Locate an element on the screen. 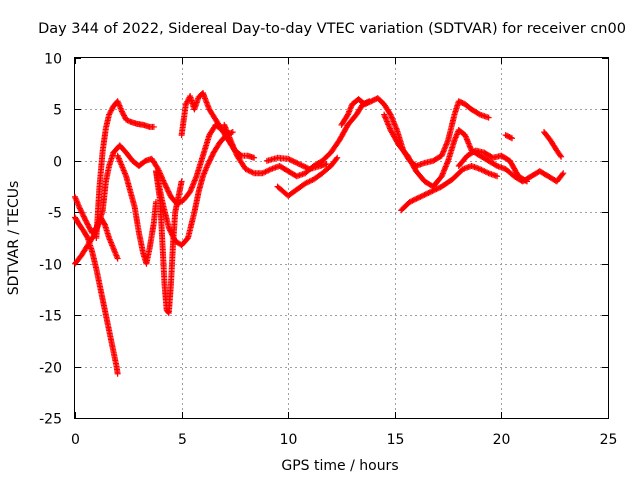 Image resolution: width=640 pixels, height=480 pixels. y-tick-label: -20 is located at coordinates (50, 369).